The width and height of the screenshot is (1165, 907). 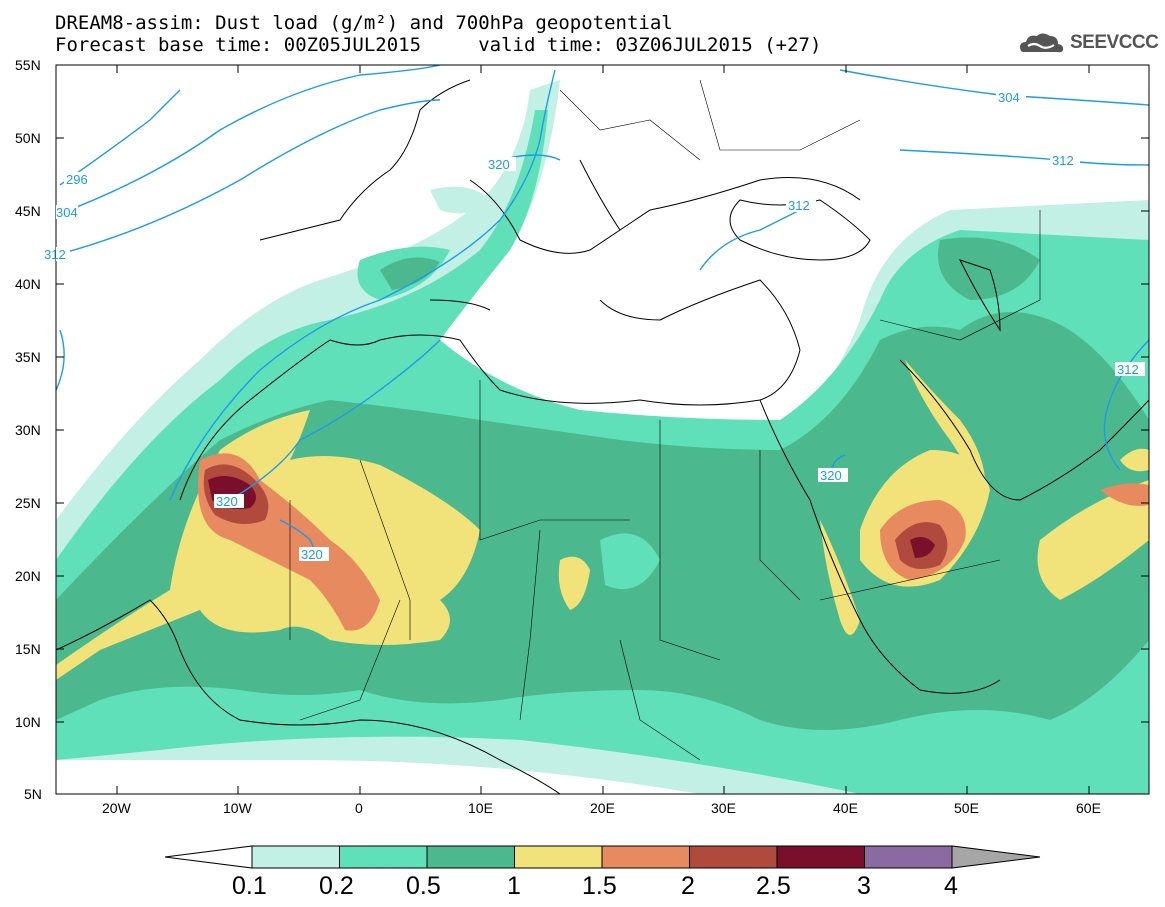 I want to click on colorbar-label: 1.5, so click(x=599, y=886).